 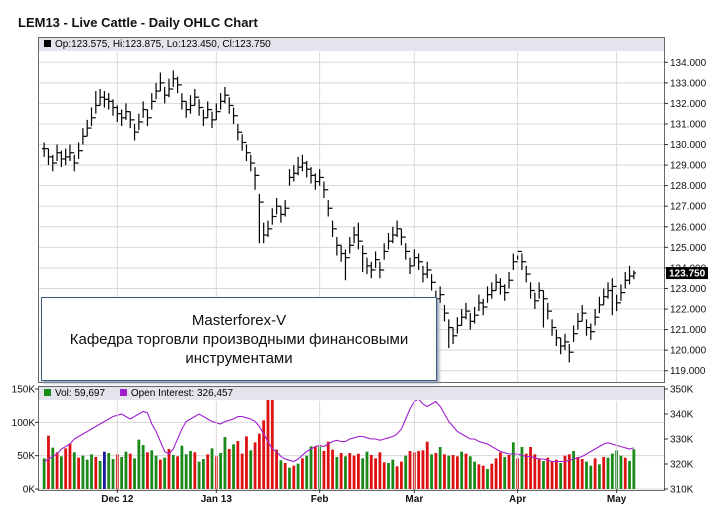 What do you see at coordinates (217, 499) in the screenshot?
I see `x-tick-label: Jan 13` at bounding box center [217, 499].